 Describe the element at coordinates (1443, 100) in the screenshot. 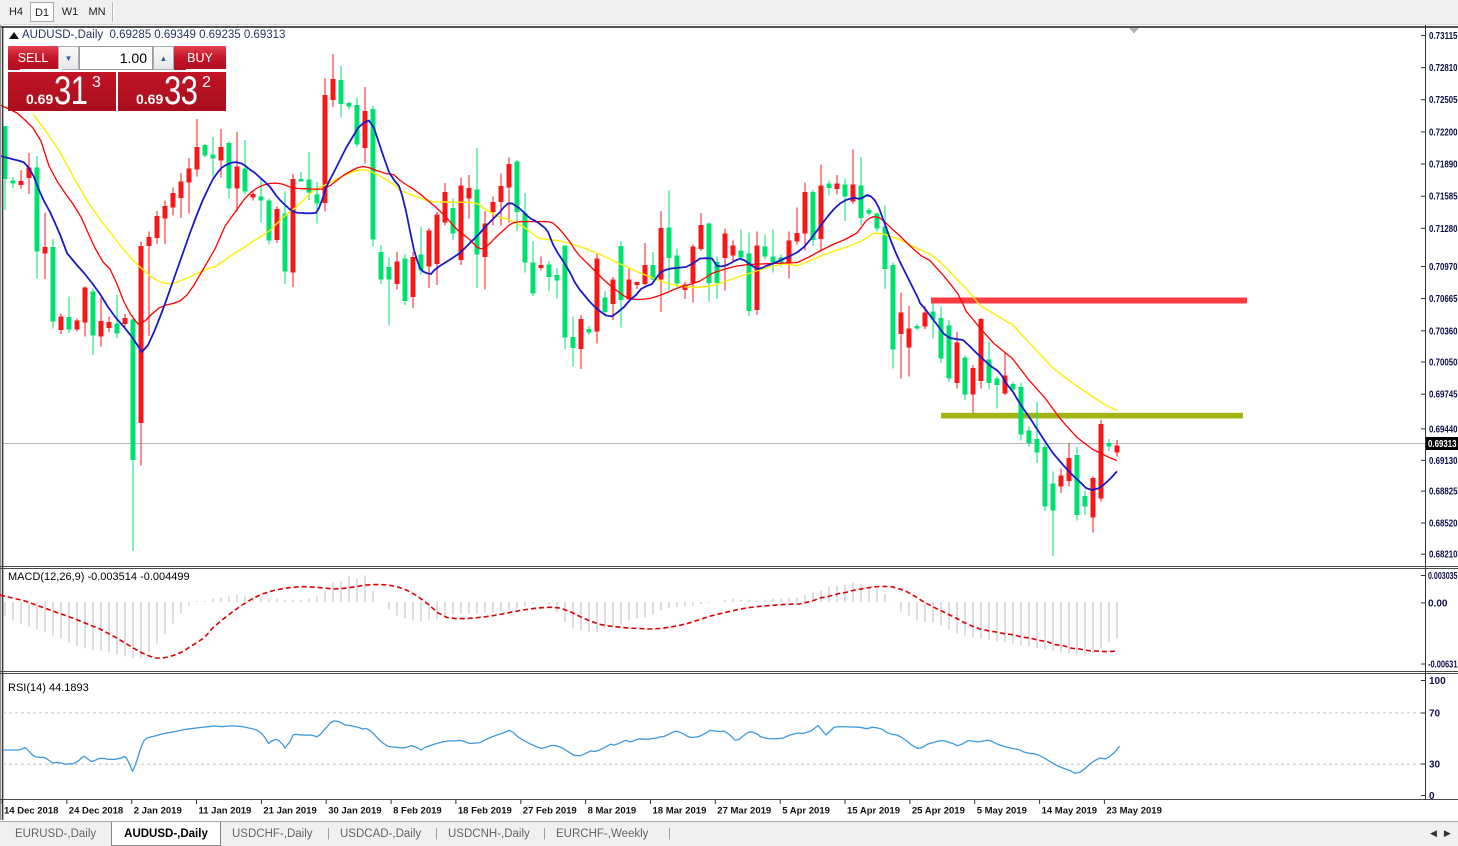

I see `svg-text: 0.72505` at that location.